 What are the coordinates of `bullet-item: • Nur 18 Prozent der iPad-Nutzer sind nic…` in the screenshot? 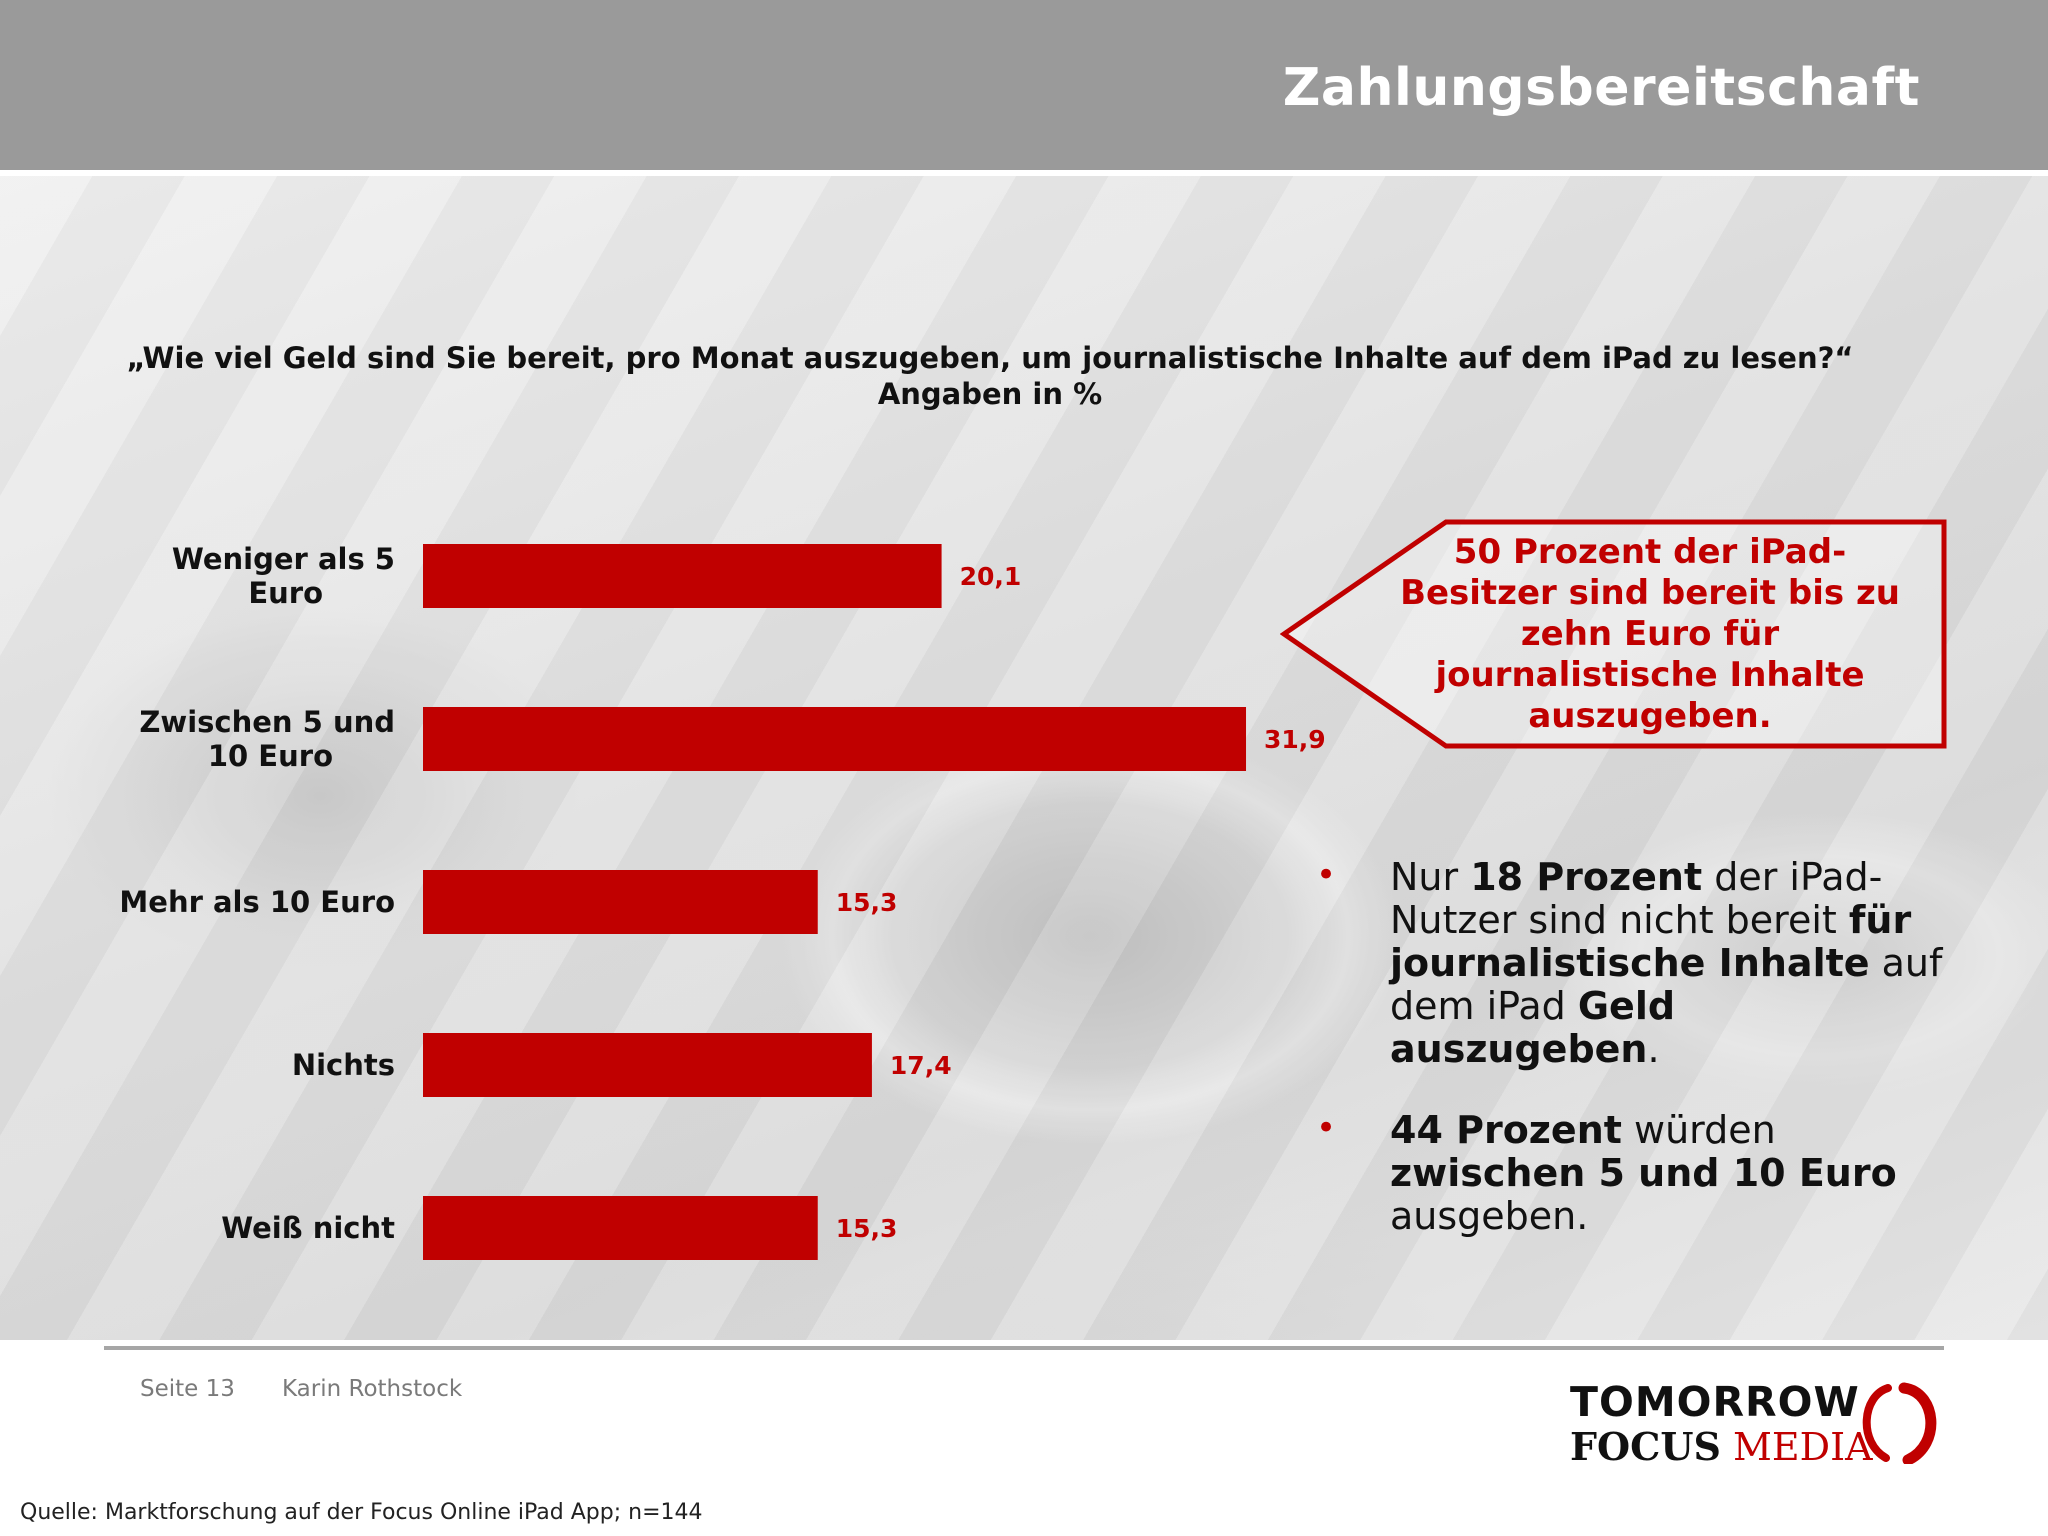 It's located at (1630, 963).